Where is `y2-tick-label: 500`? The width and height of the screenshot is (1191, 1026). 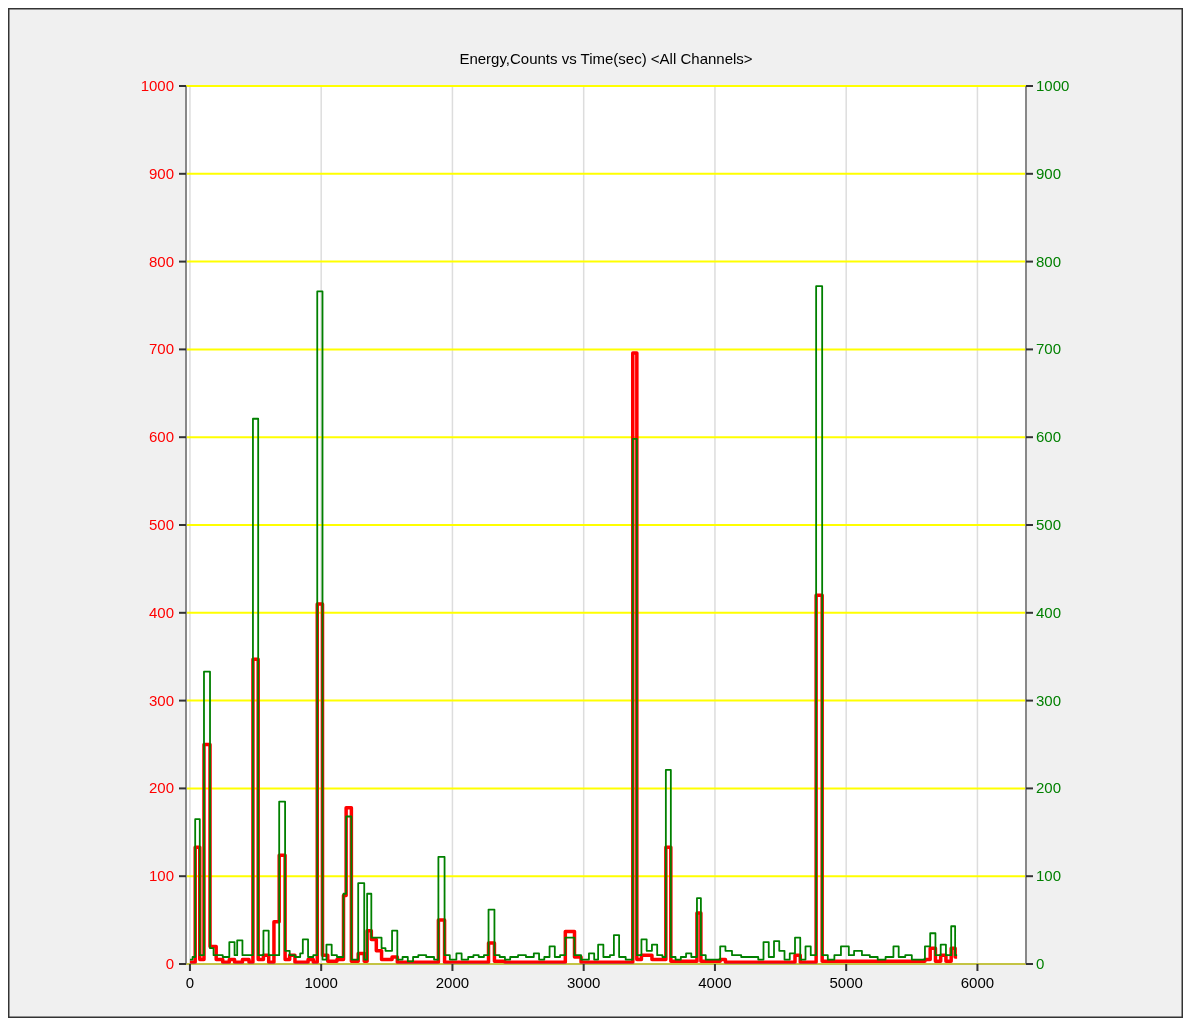
y2-tick-label: 500 is located at coordinates (1049, 524).